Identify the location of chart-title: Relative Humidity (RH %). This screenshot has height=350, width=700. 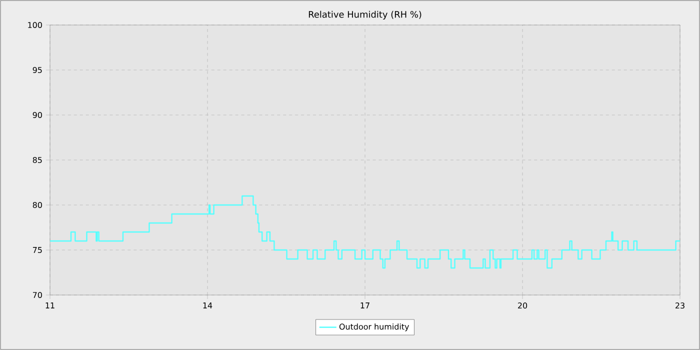
(365, 15).